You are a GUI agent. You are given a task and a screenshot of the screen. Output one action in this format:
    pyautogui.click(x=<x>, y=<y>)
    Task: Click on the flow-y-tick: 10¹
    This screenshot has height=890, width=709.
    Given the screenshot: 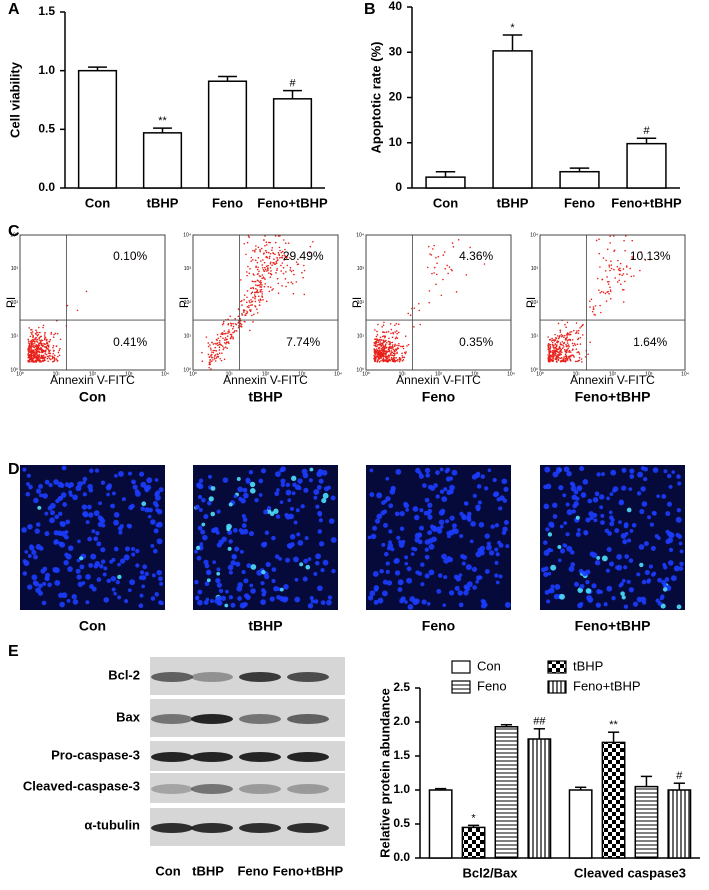 What is the action you would take?
    pyautogui.click(x=15, y=337)
    